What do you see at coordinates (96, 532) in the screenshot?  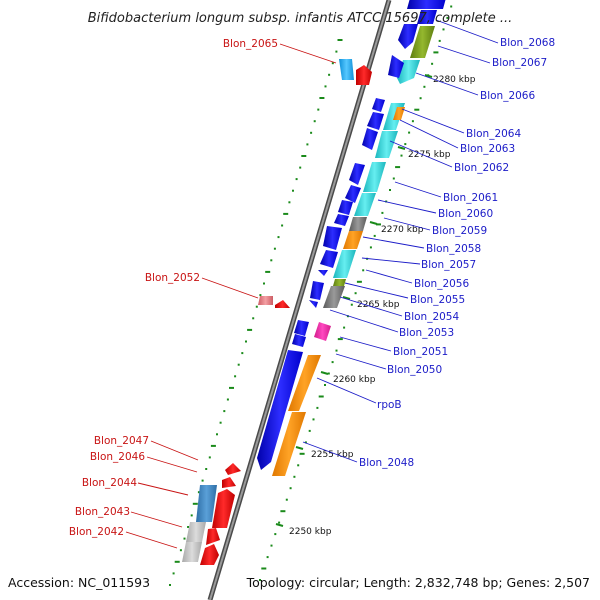 I see `gene-label: Blon_2042` at bounding box center [96, 532].